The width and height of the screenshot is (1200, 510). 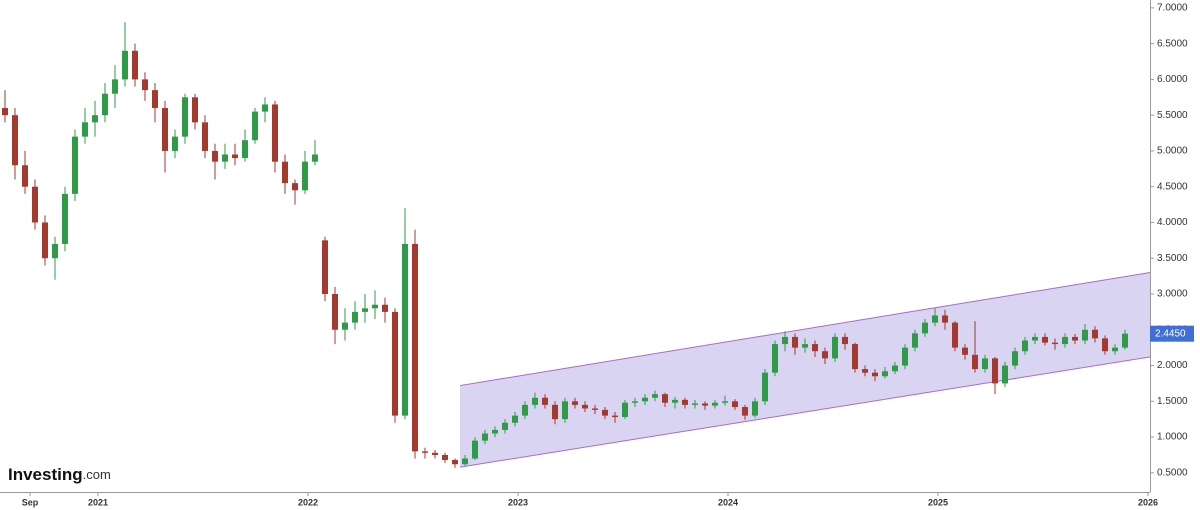 What do you see at coordinates (30, 502) in the screenshot?
I see `x-tick-label: Sep` at bounding box center [30, 502].